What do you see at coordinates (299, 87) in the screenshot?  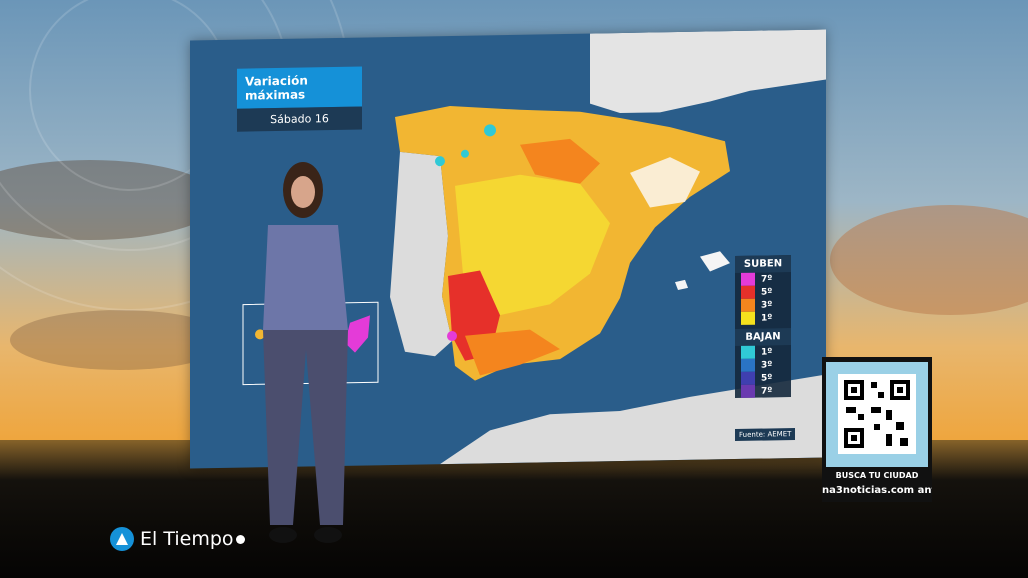 I see `map-title: Variación máximas` at bounding box center [299, 87].